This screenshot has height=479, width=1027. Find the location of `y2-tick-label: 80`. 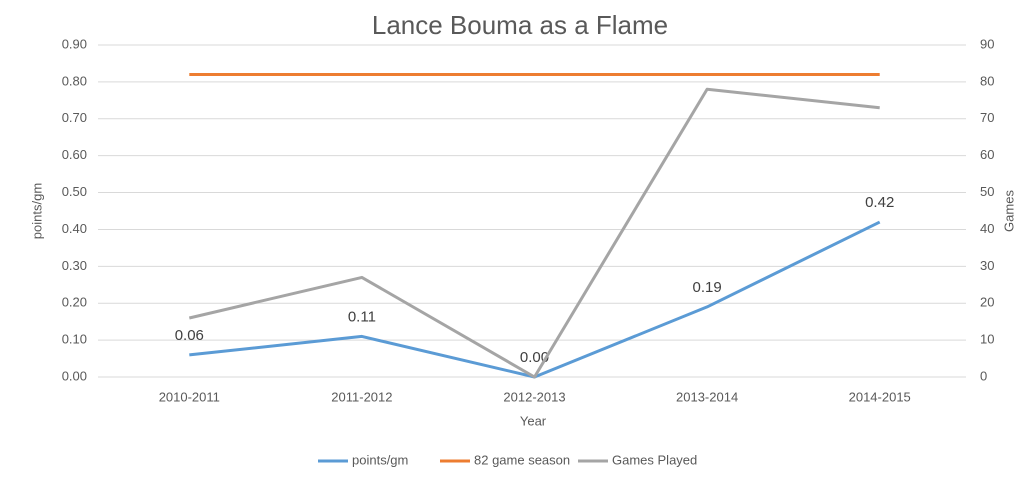

y2-tick-label: 80 is located at coordinates (987, 80).